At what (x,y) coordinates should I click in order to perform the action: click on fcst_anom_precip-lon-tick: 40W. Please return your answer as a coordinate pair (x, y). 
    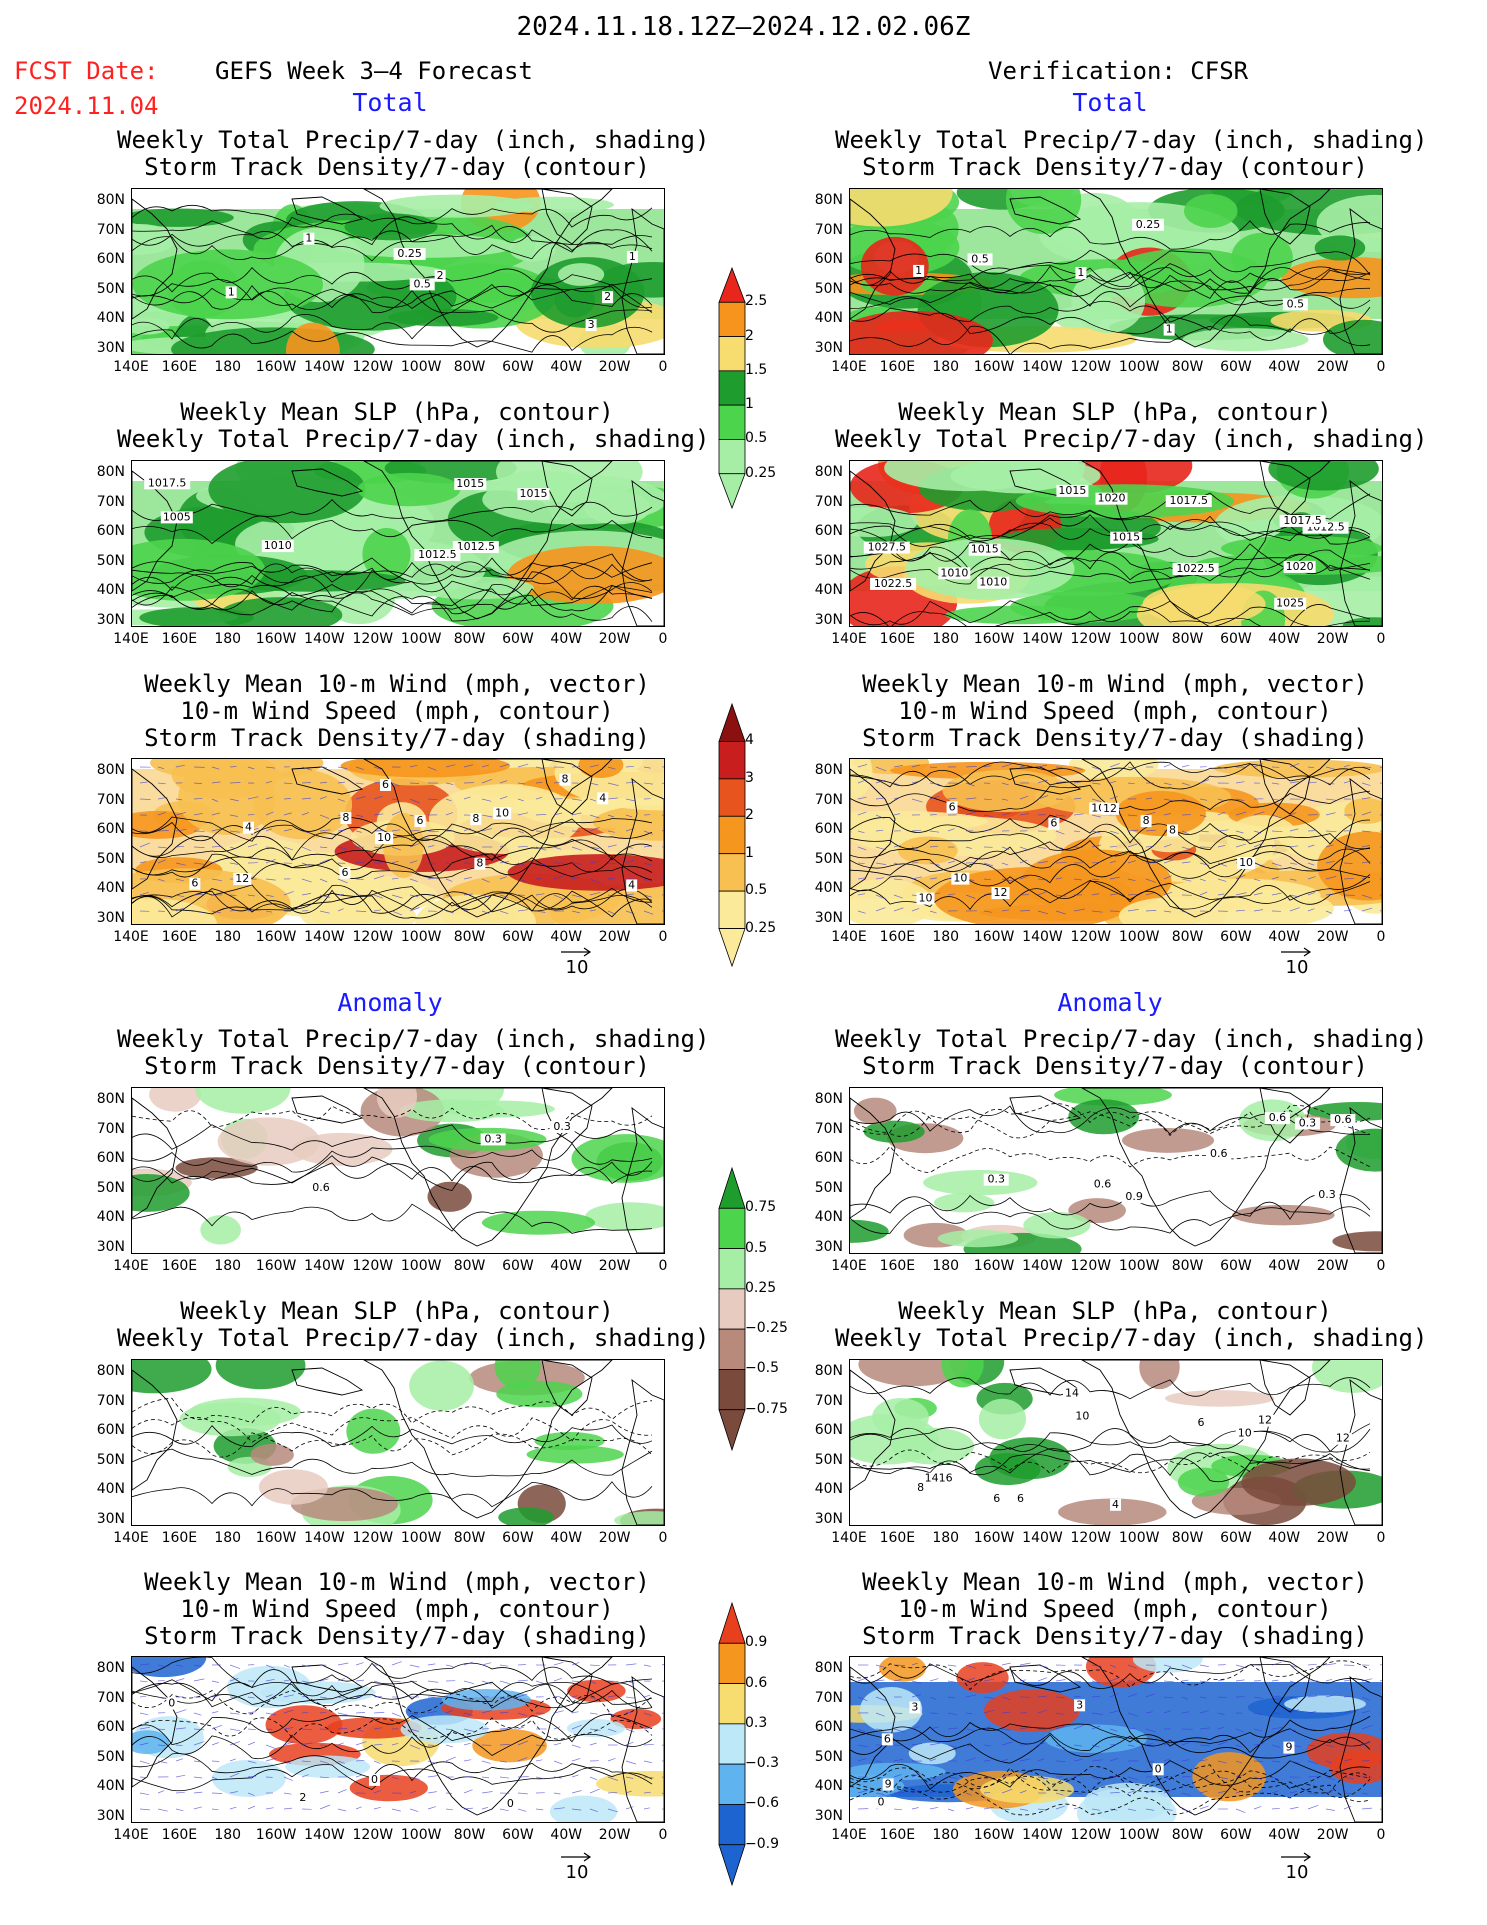
    Looking at the image, I should click on (566, 1266).